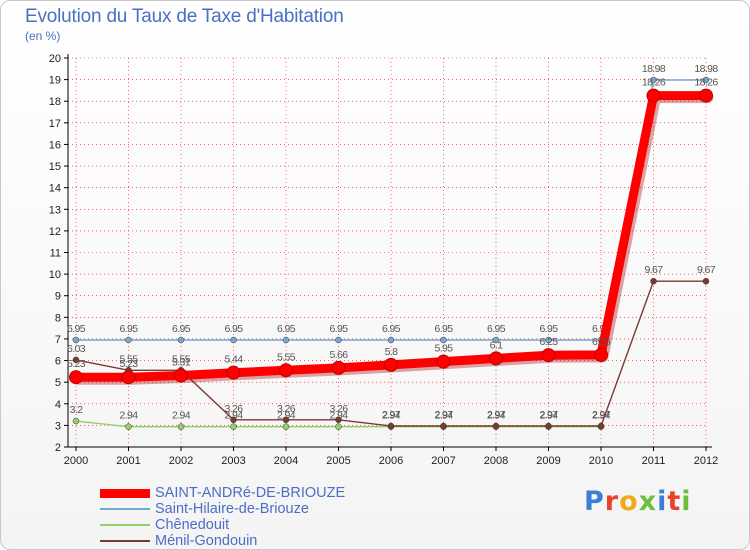 The height and width of the screenshot is (550, 750). Describe the element at coordinates (55, 210) in the screenshot. I see `y-tick-label: 13` at that location.